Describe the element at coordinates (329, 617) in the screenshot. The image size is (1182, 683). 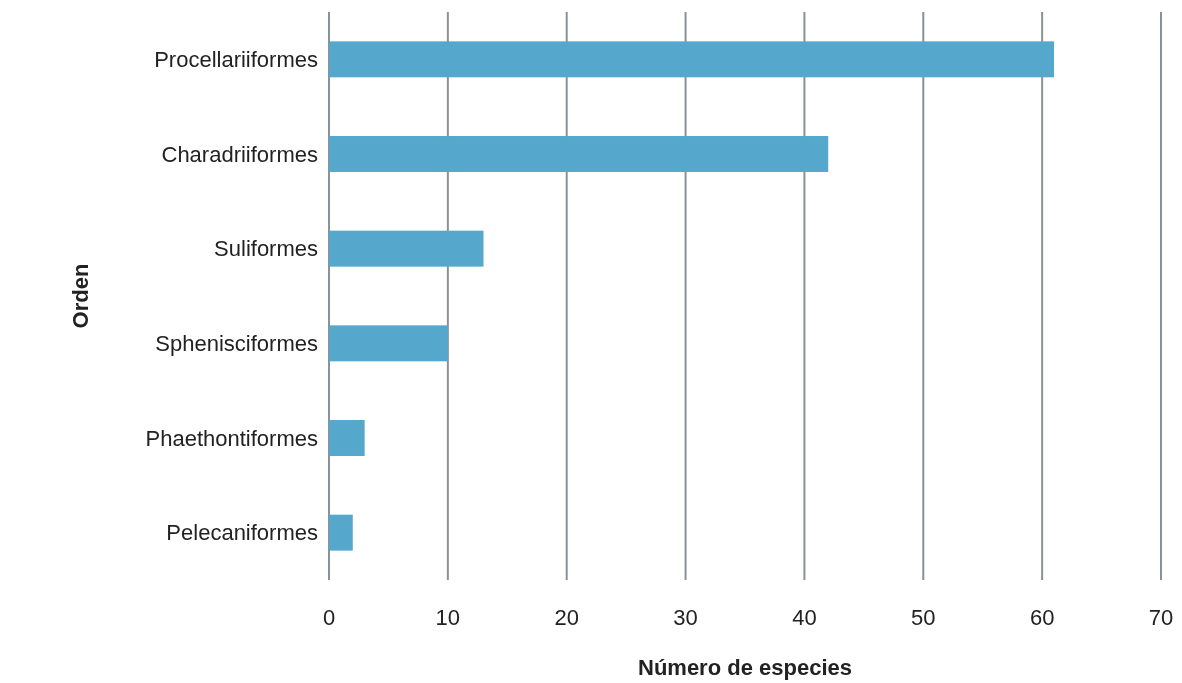
I see `x-tick-label: 0` at that location.